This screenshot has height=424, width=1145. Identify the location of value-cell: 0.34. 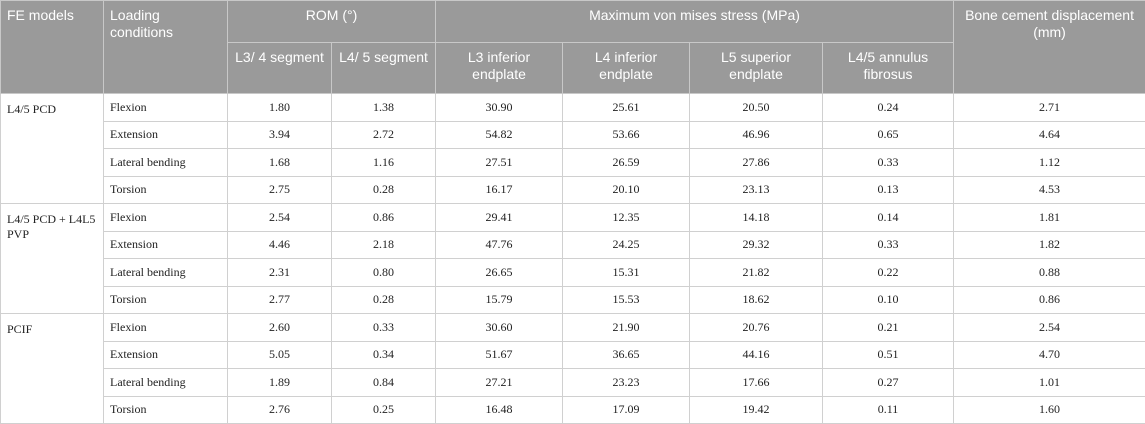
(384, 355).